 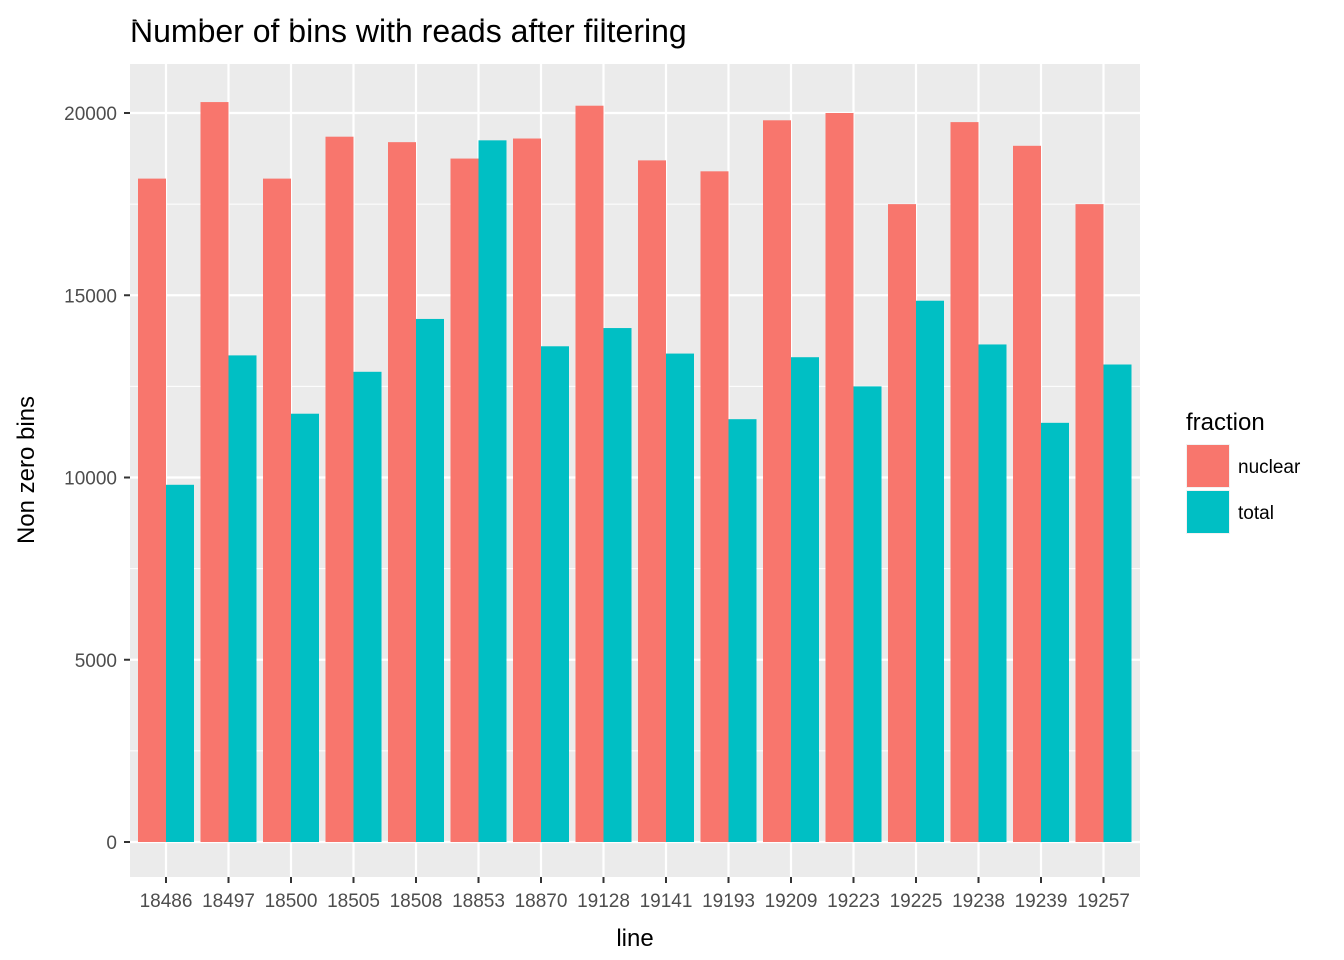 What do you see at coordinates (416, 901) in the screenshot?
I see `x-tick-label: 18508` at bounding box center [416, 901].